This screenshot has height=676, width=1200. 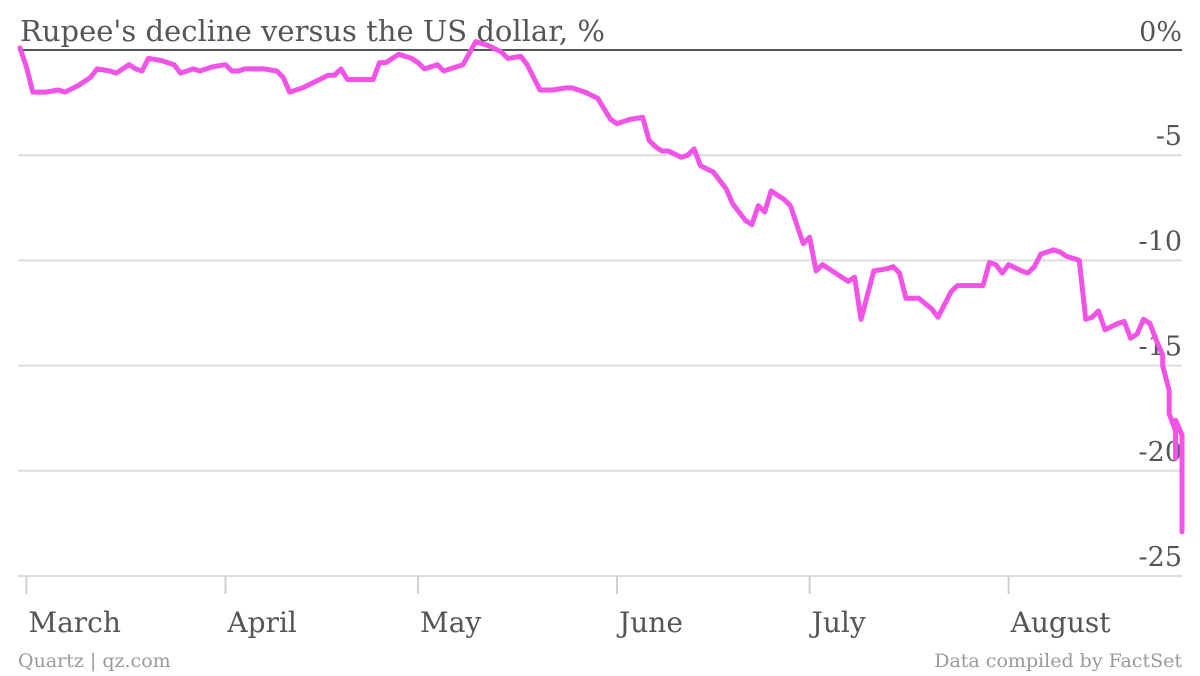 What do you see at coordinates (74, 622) in the screenshot?
I see `x-tick-label: March` at bounding box center [74, 622].